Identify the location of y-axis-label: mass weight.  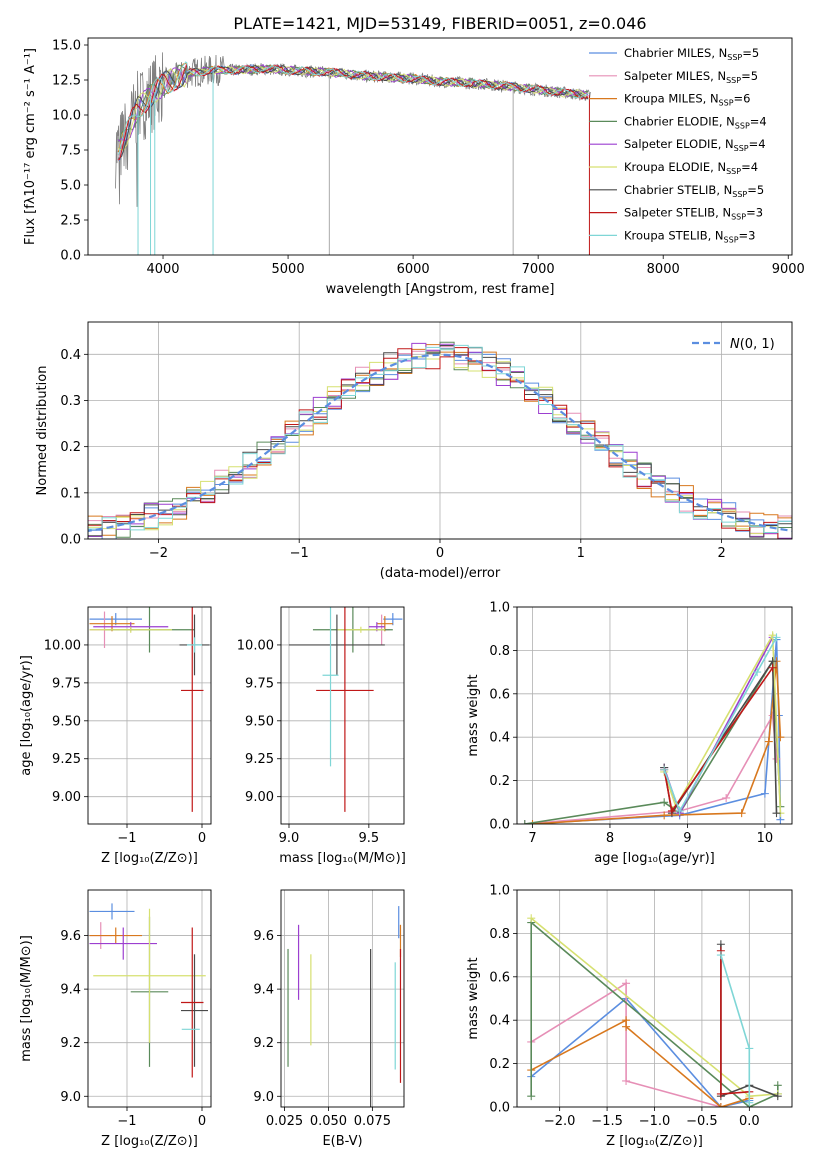
(473, 715).